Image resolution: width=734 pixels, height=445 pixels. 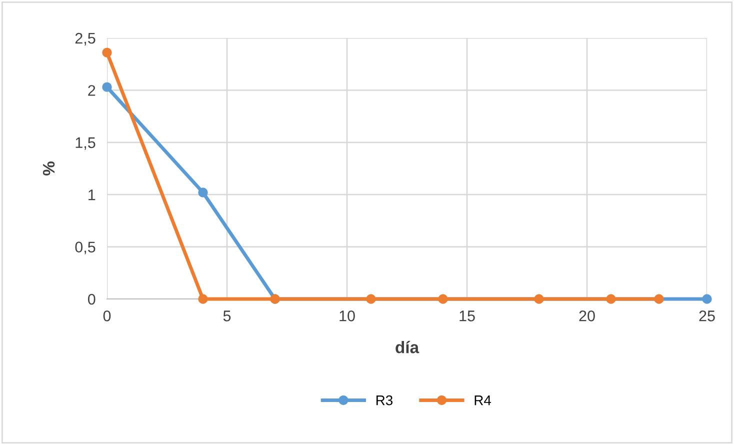 What do you see at coordinates (227, 316) in the screenshot?
I see `x-tick-label: 5` at bounding box center [227, 316].